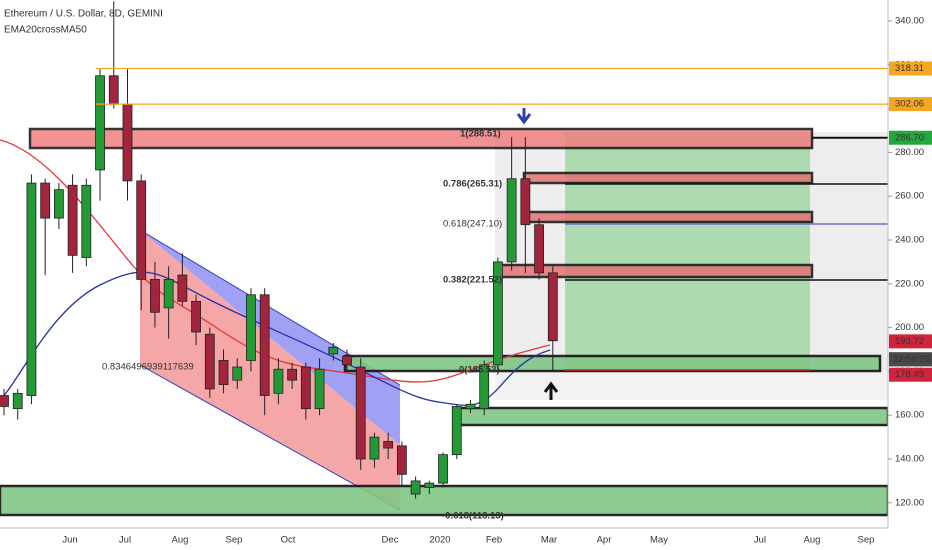 This screenshot has height=550, width=932. I want to click on annotation: 0(185.53), so click(479, 370).